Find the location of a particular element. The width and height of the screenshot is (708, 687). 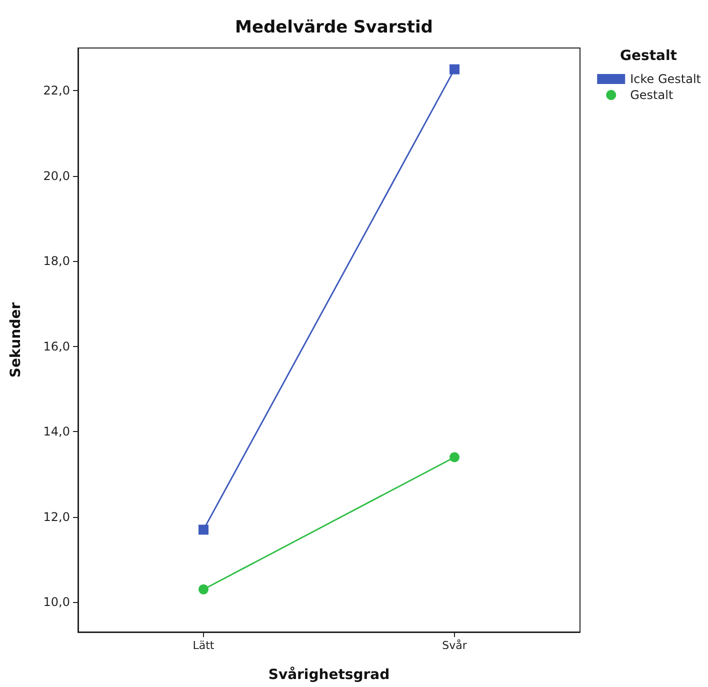

y-tick-label: 14,0 is located at coordinates (56, 431).